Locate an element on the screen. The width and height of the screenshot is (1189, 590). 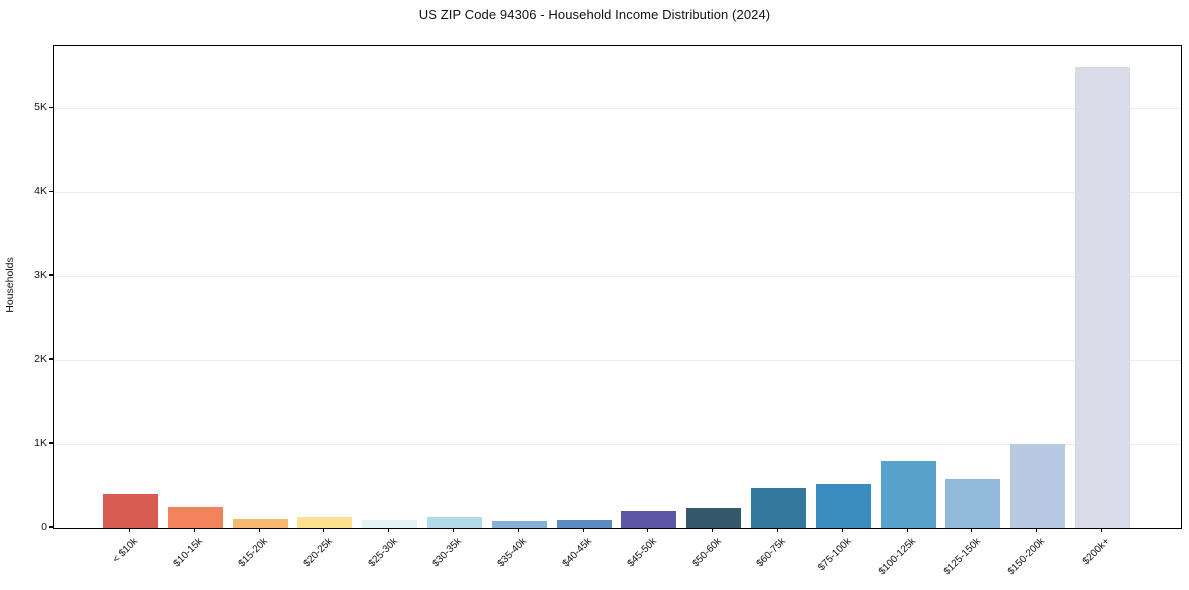
x-tick-label-$125-150k: $125-150k is located at coordinates (962, 557).